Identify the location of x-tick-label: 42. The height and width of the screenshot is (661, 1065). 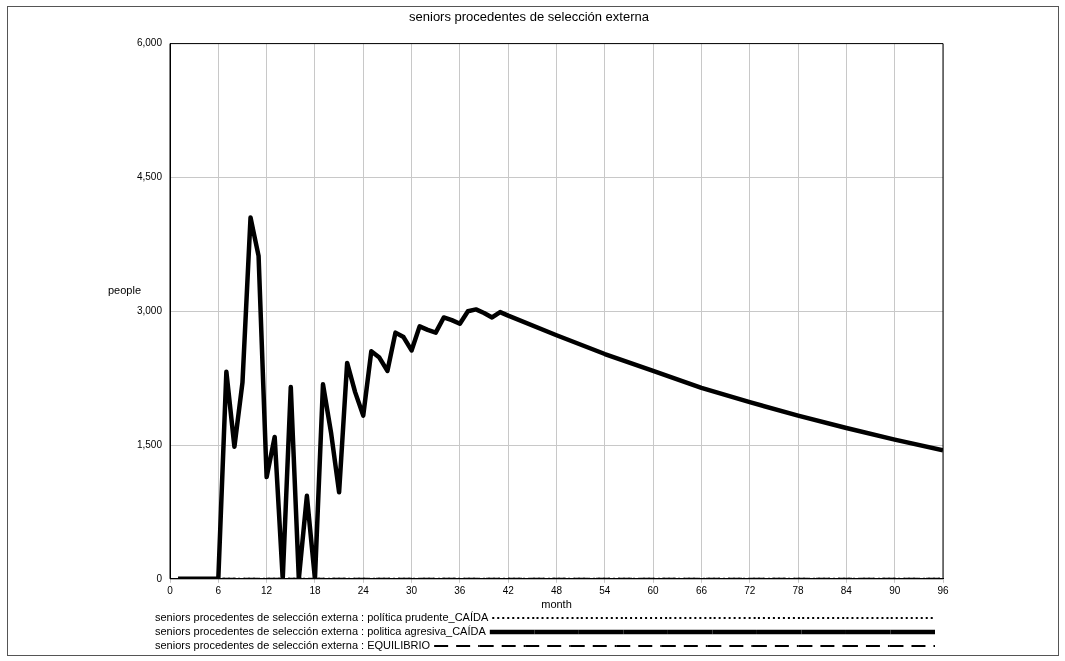
(508, 590).